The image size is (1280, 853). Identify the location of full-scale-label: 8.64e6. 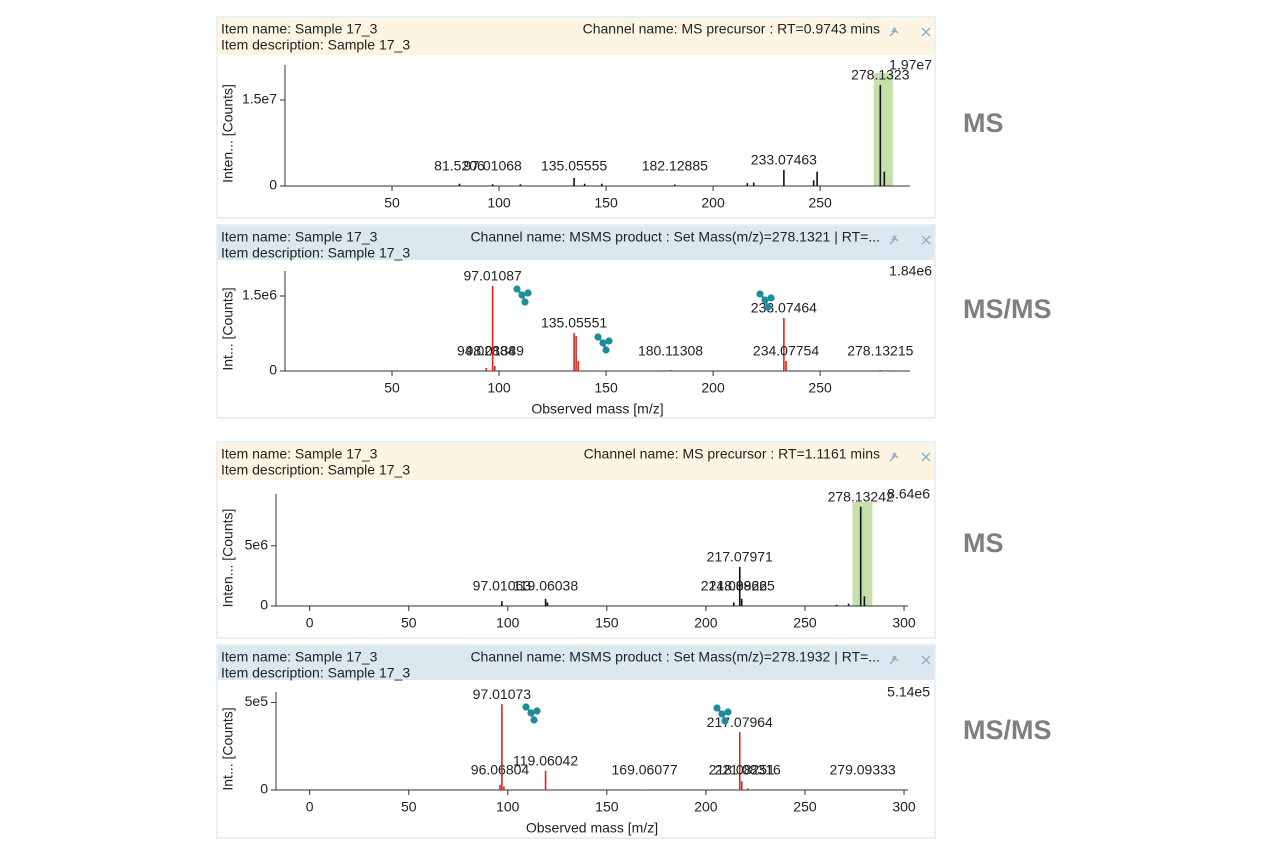
(908, 494).